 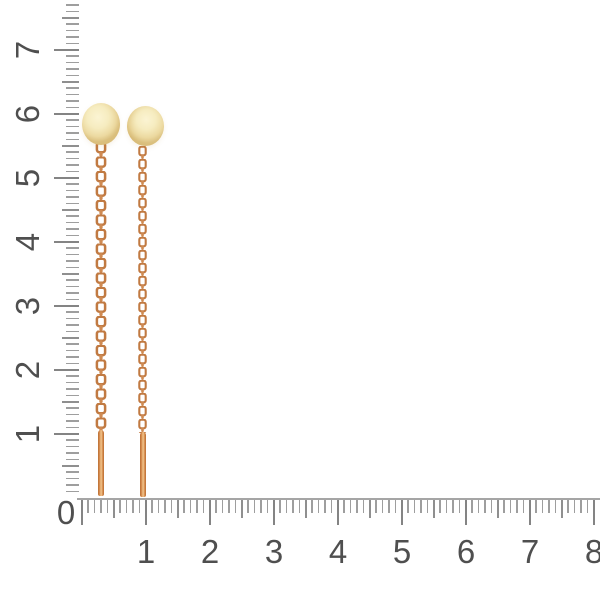 What do you see at coordinates (100, 124) in the screenshot?
I see `earring-left-disc` at bounding box center [100, 124].